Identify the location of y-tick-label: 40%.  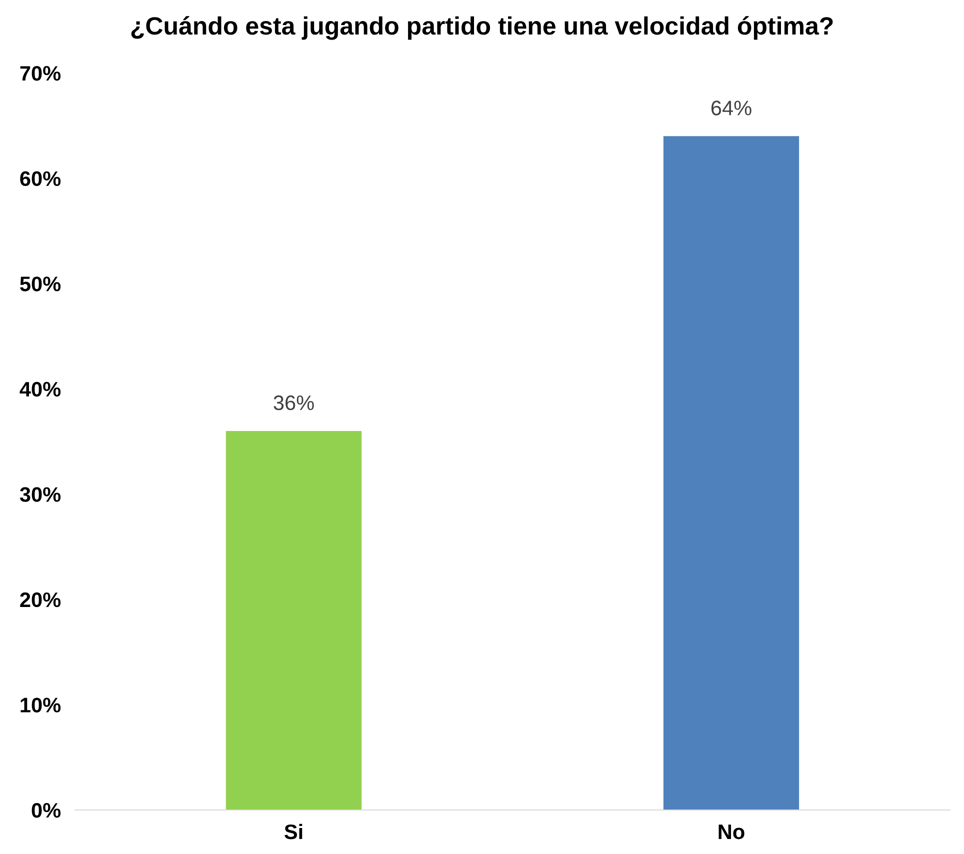
(40, 389).